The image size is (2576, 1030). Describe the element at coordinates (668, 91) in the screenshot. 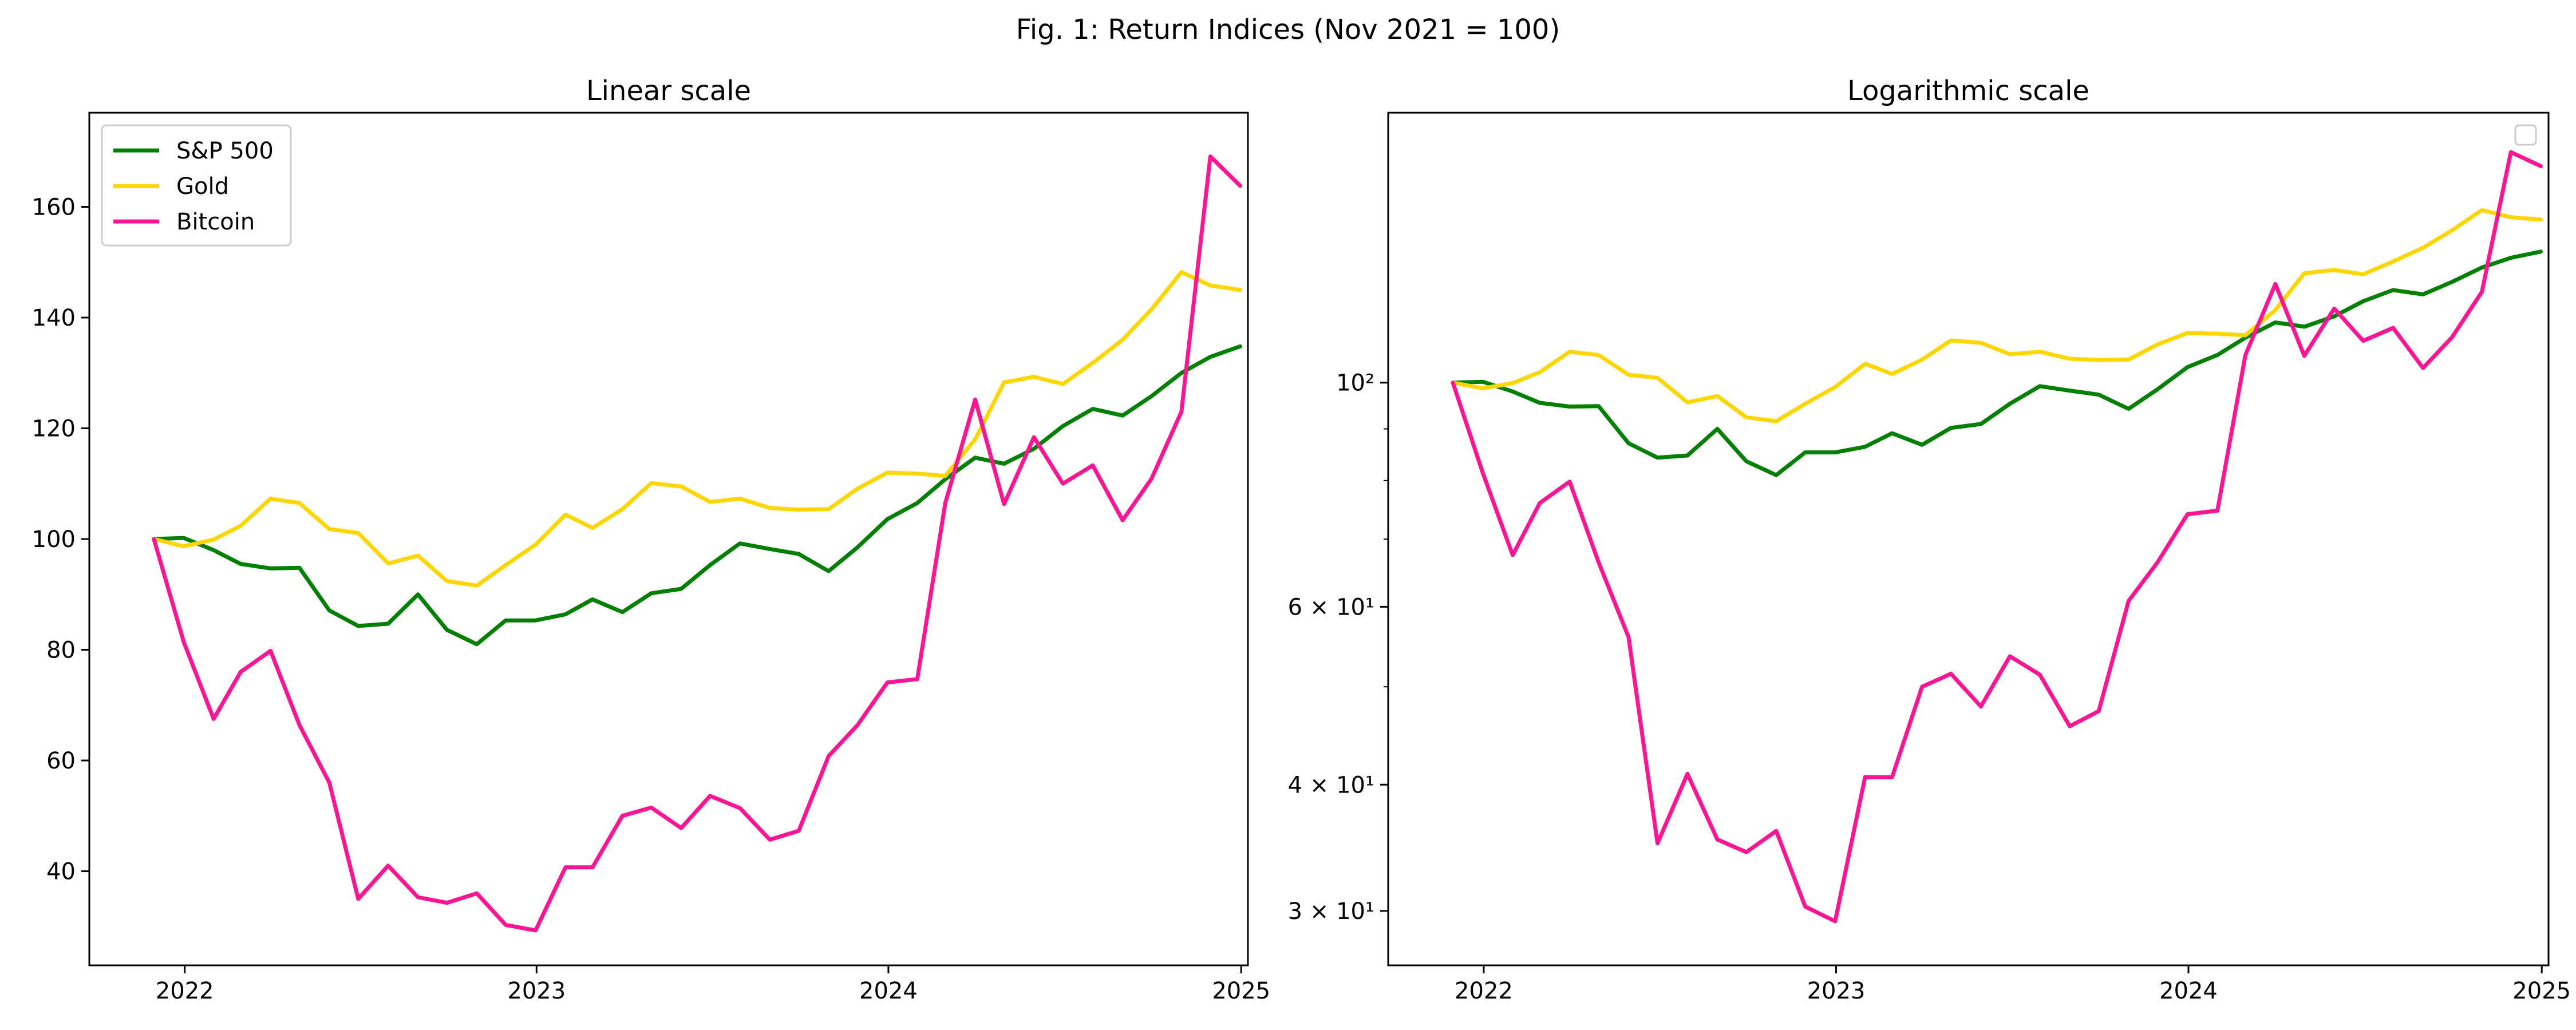

I see `panel-title: Linear scale` at that location.